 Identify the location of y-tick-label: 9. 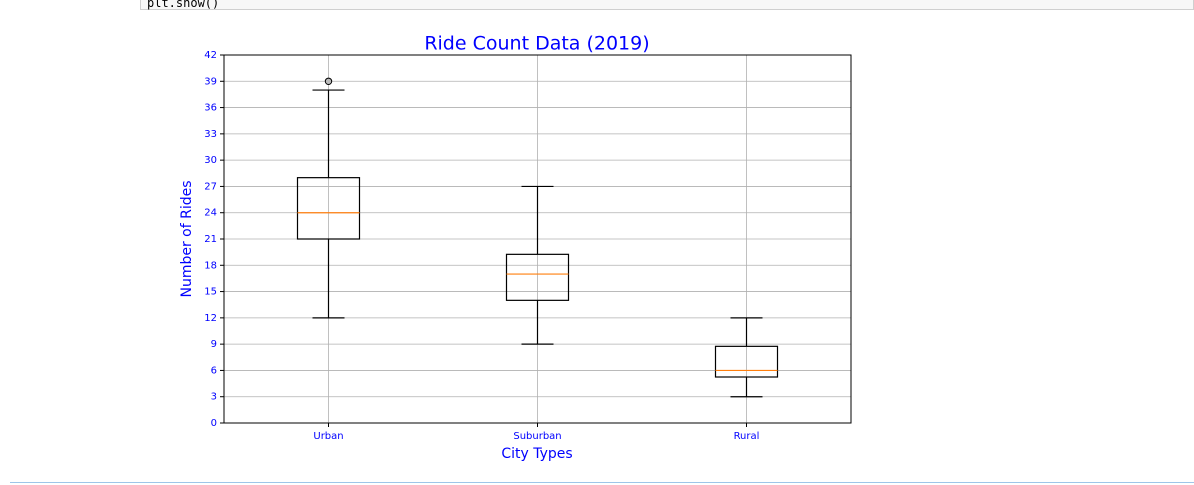
(214, 344).